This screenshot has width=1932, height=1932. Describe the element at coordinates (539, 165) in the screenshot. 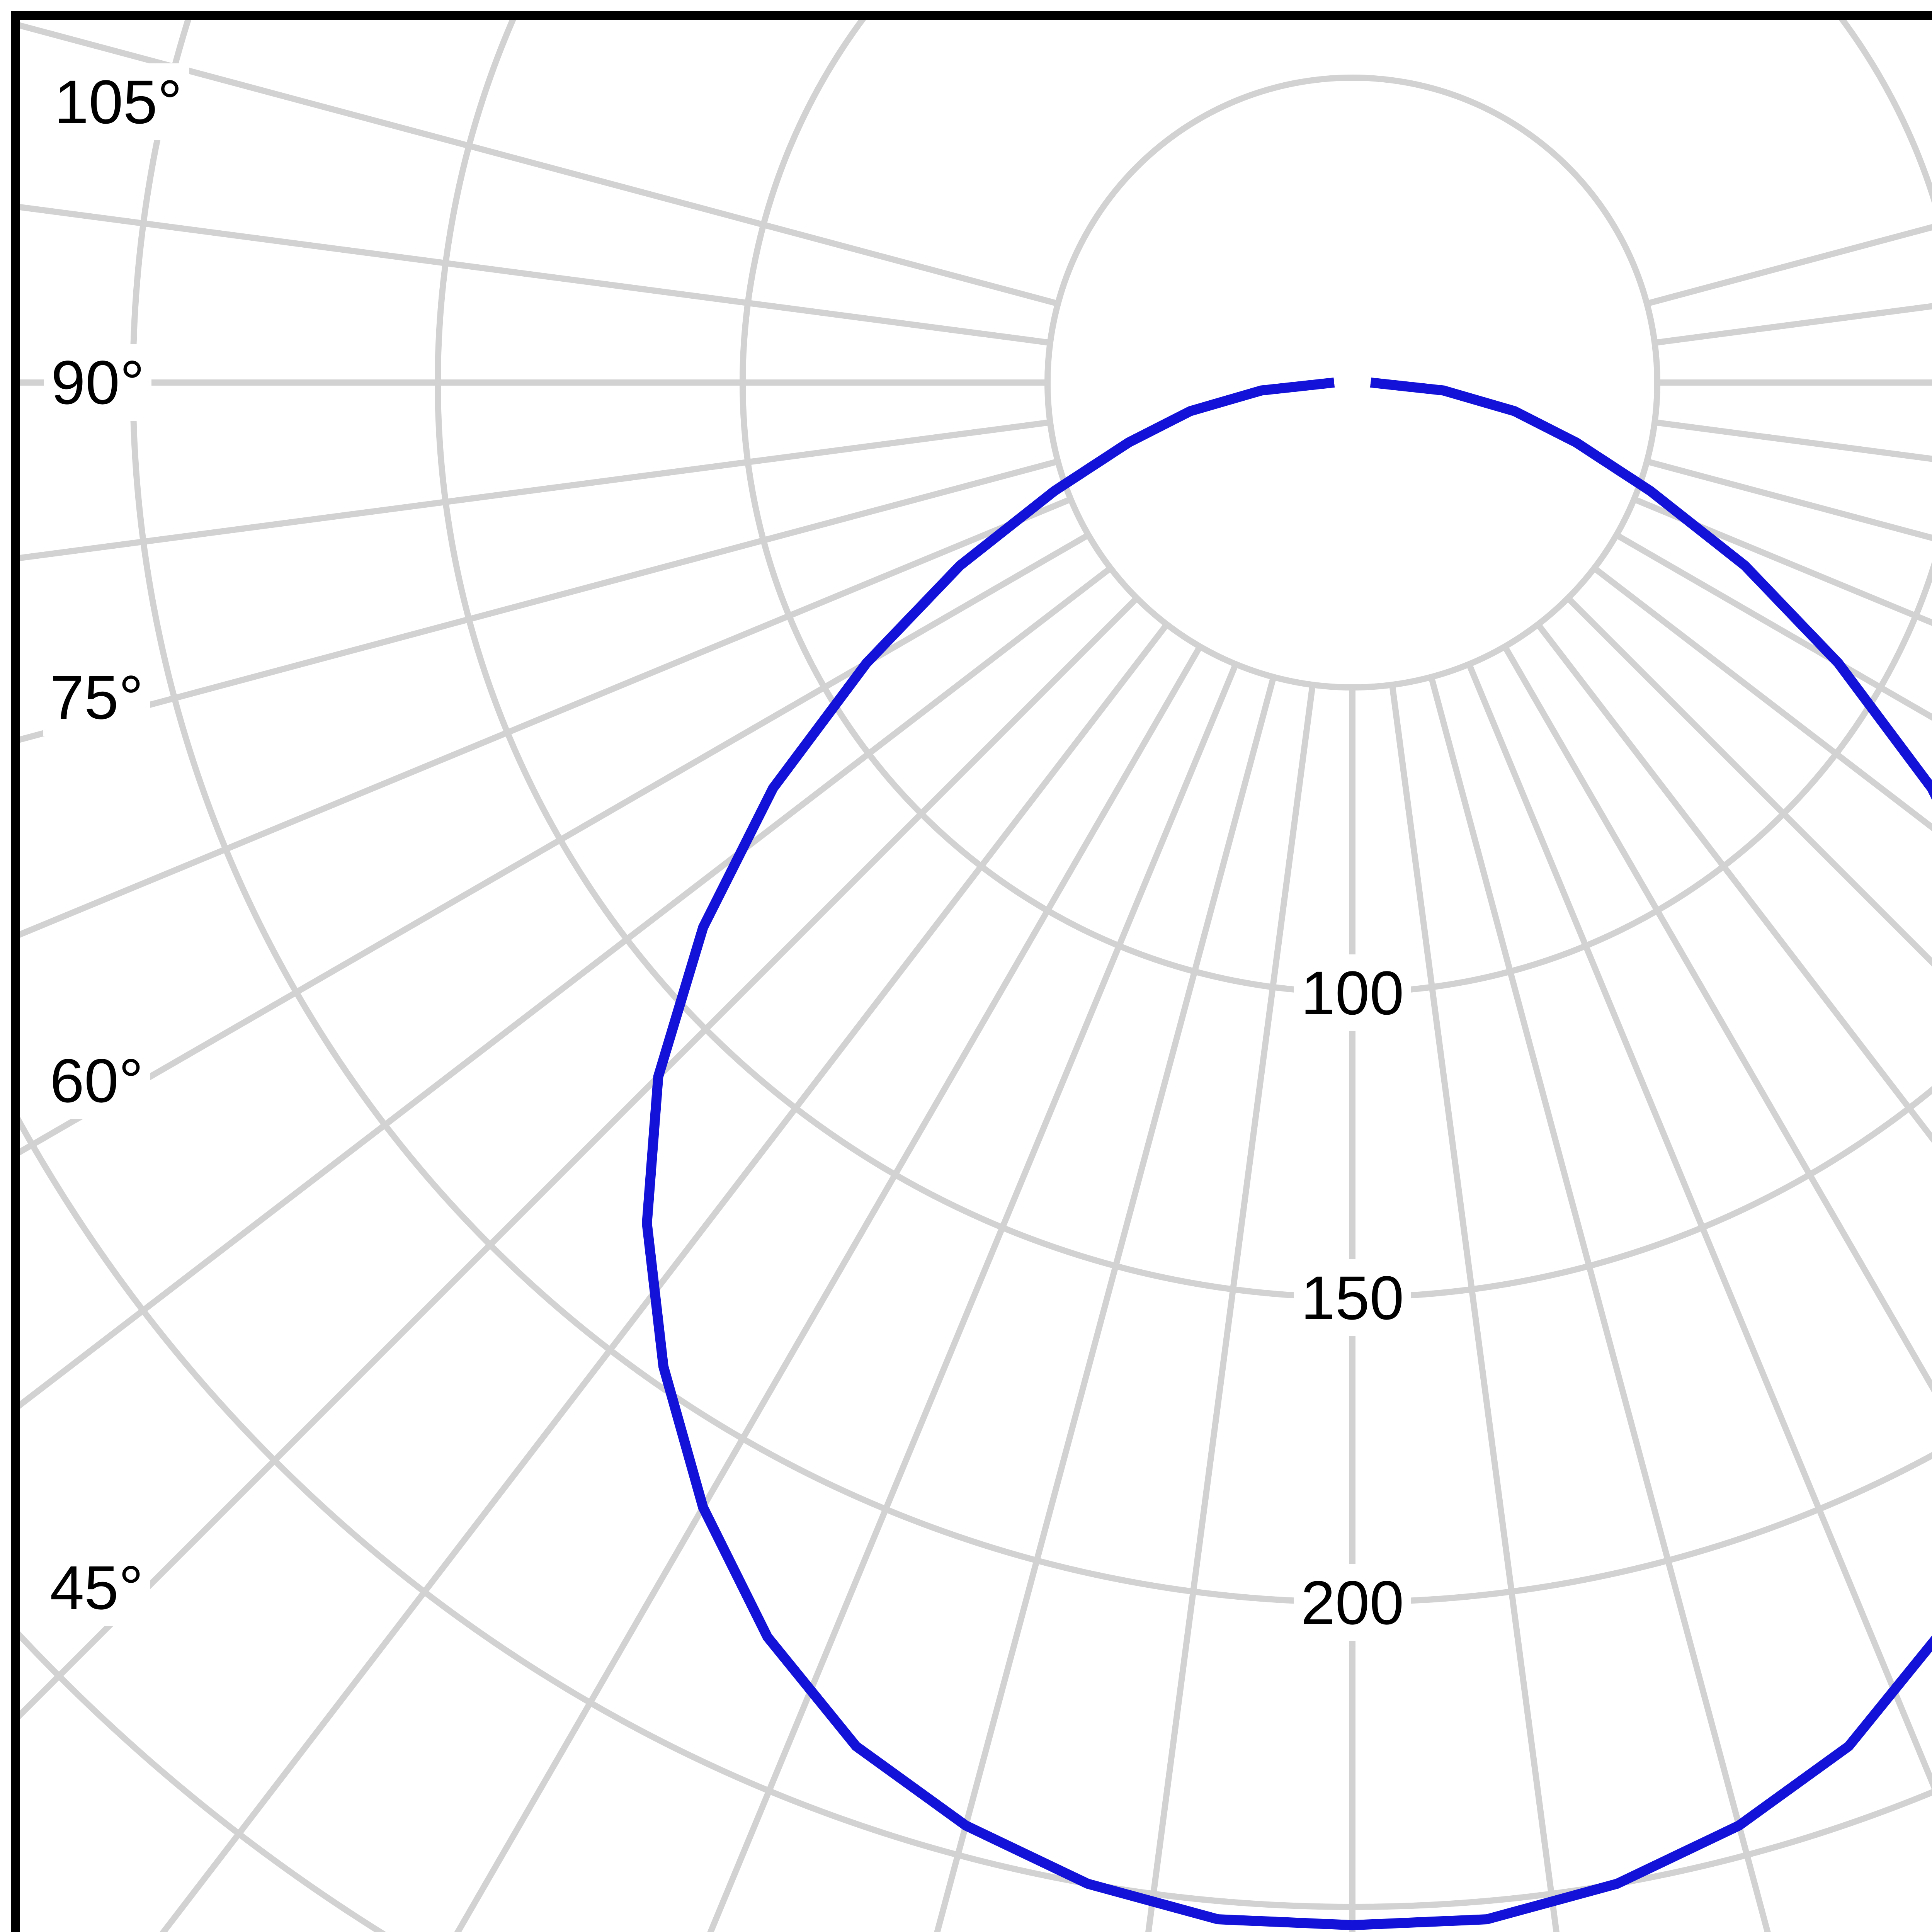

I see `grid-angle-line--105` at that location.